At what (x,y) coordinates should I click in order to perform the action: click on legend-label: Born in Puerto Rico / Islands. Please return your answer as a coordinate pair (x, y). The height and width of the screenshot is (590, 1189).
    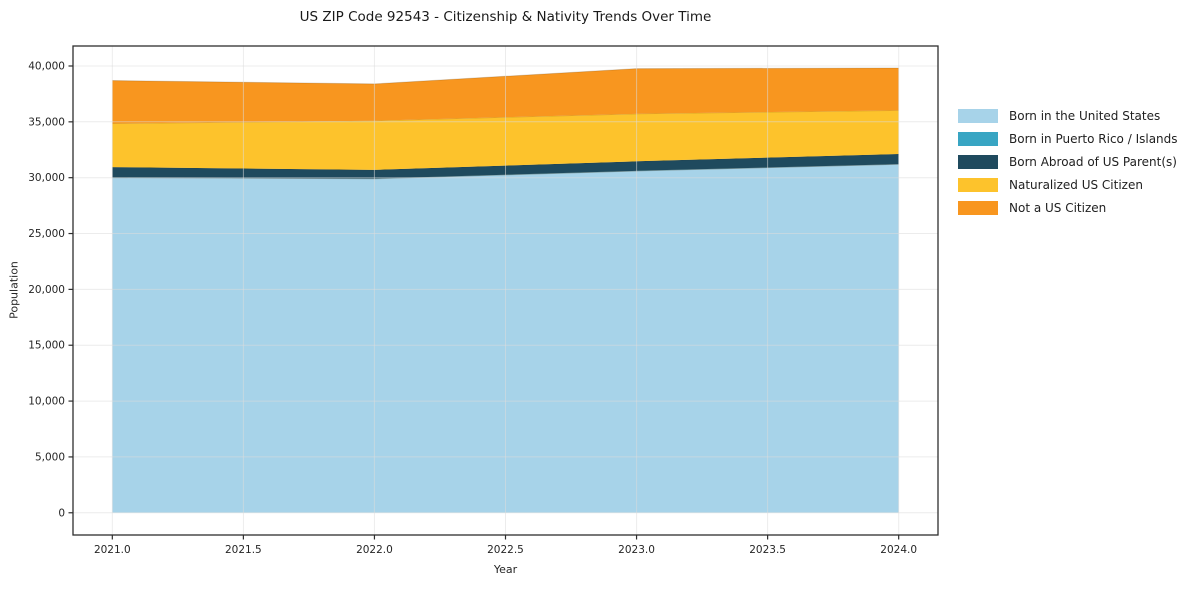
    Looking at the image, I should click on (1093, 138).